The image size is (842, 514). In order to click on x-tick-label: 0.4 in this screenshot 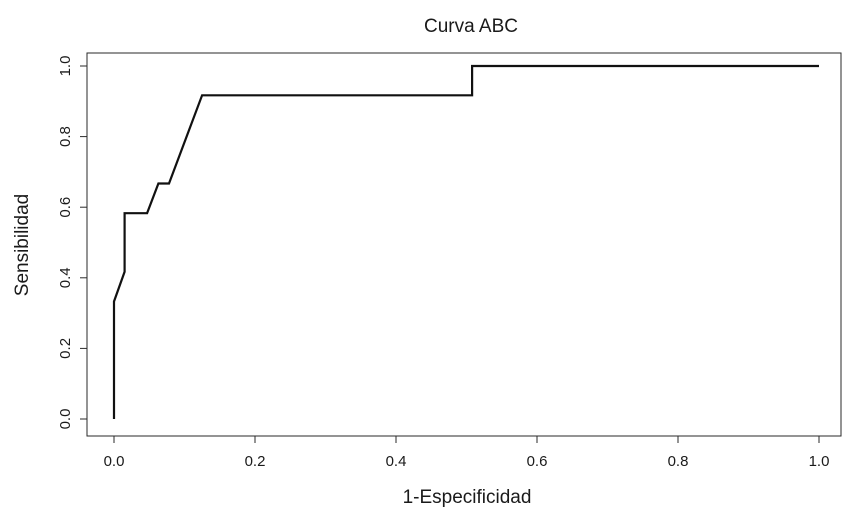, I will do `click(396, 461)`.